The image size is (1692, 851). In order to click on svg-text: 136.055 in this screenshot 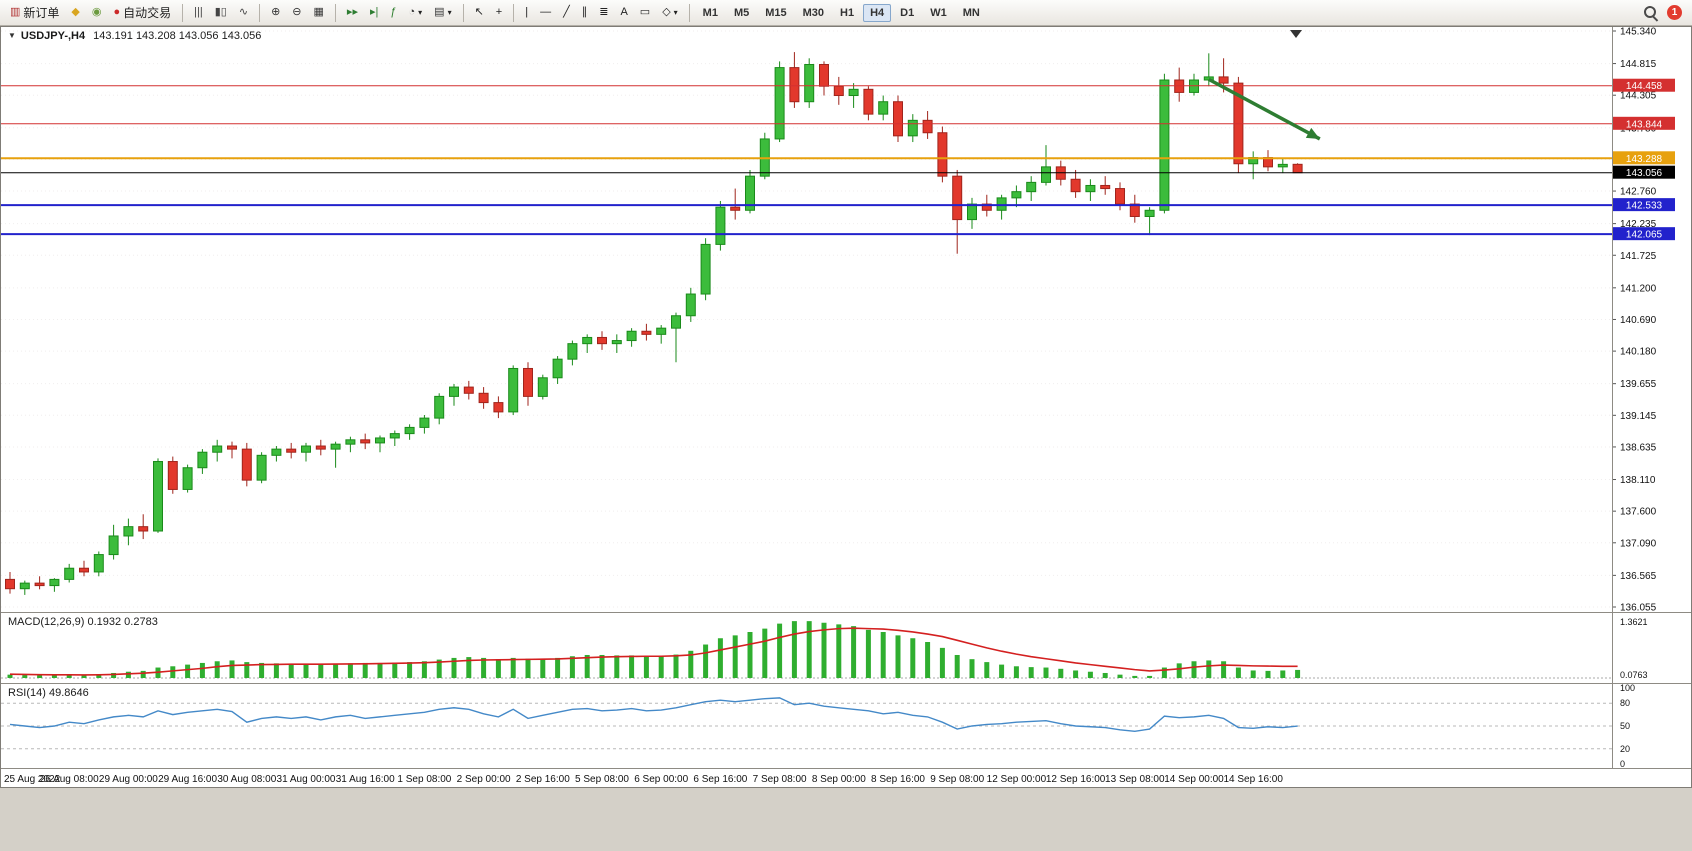, I will do `click(1638, 608)`.